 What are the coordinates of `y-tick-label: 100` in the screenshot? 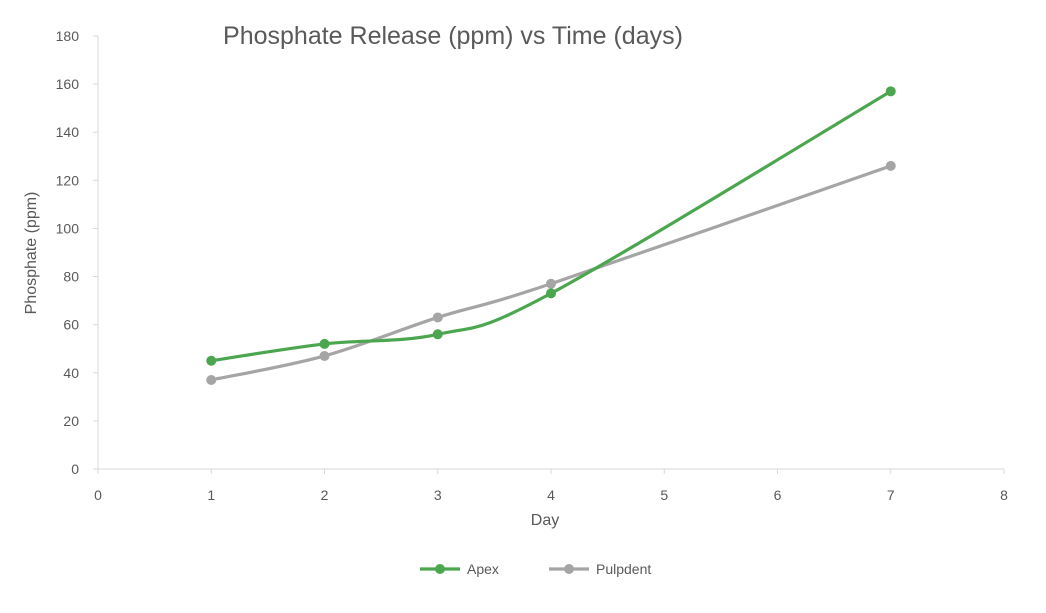 It's located at (68, 228).